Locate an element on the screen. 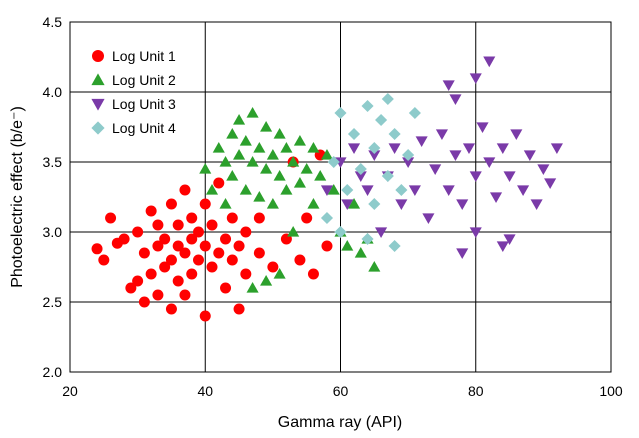  legend-item: Log Unit 1 is located at coordinates (134, 56).